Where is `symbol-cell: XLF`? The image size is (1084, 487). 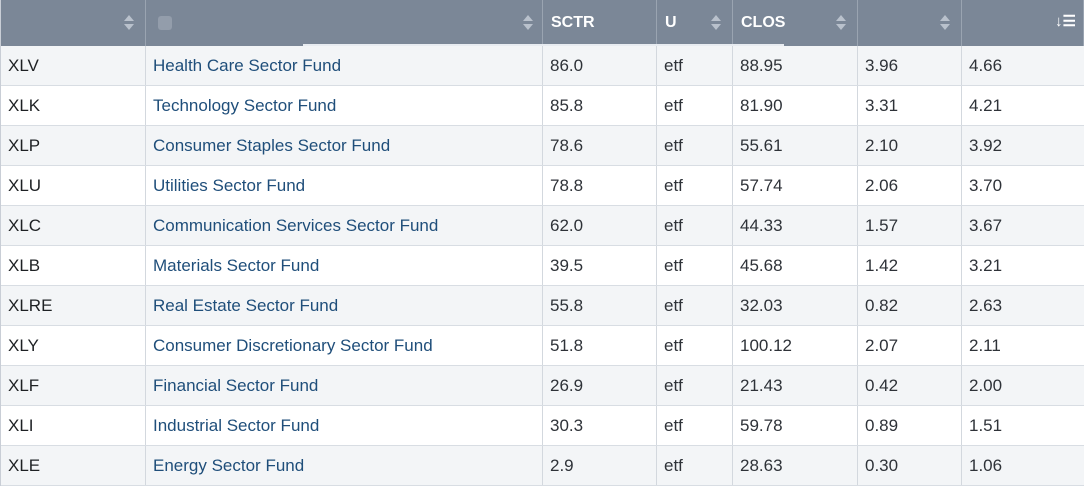 symbol-cell: XLF is located at coordinates (73, 385).